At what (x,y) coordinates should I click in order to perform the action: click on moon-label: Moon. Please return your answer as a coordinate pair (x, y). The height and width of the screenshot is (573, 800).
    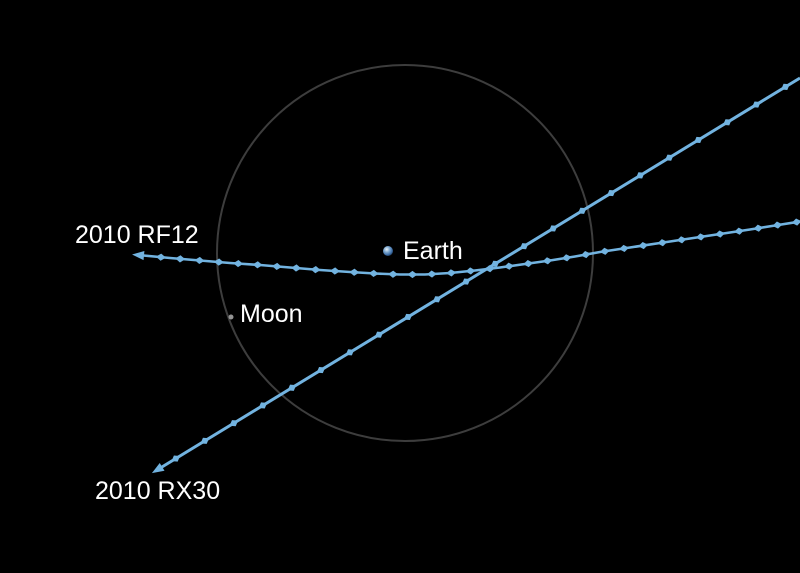
    Looking at the image, I should click on (271, 314).